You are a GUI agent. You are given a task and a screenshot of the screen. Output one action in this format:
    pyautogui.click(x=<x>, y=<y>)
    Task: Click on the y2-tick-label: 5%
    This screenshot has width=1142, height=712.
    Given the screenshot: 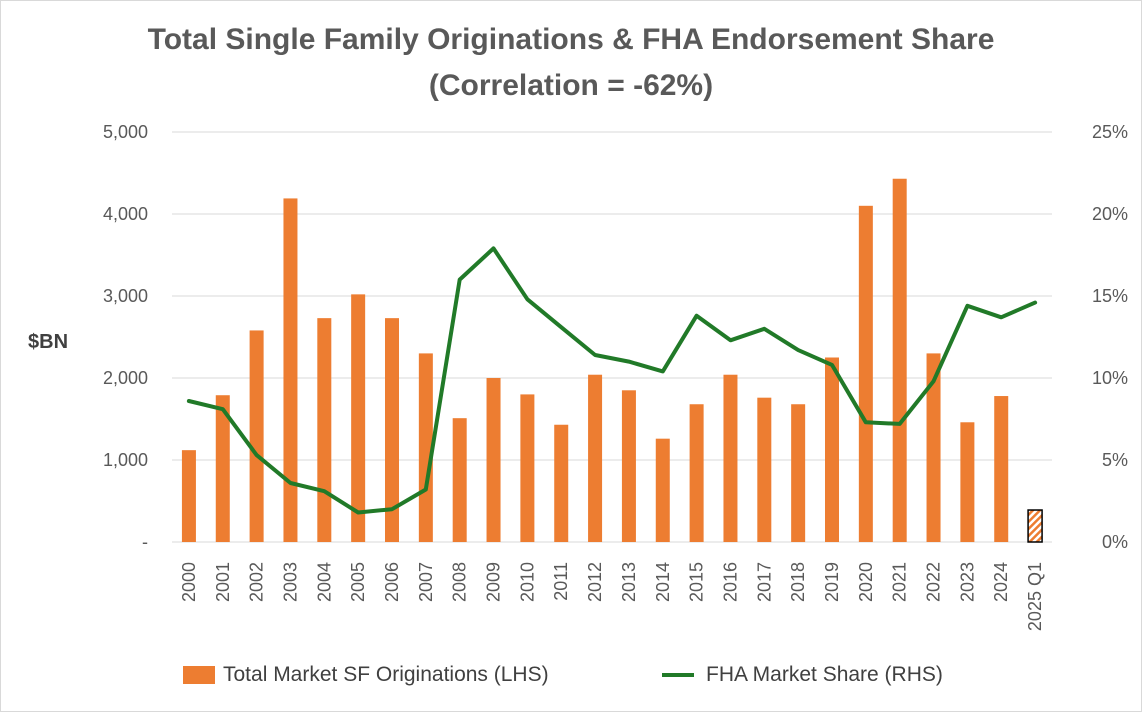 What is the action you would take?
    pyautogui.click(x=1115, y=460)
    